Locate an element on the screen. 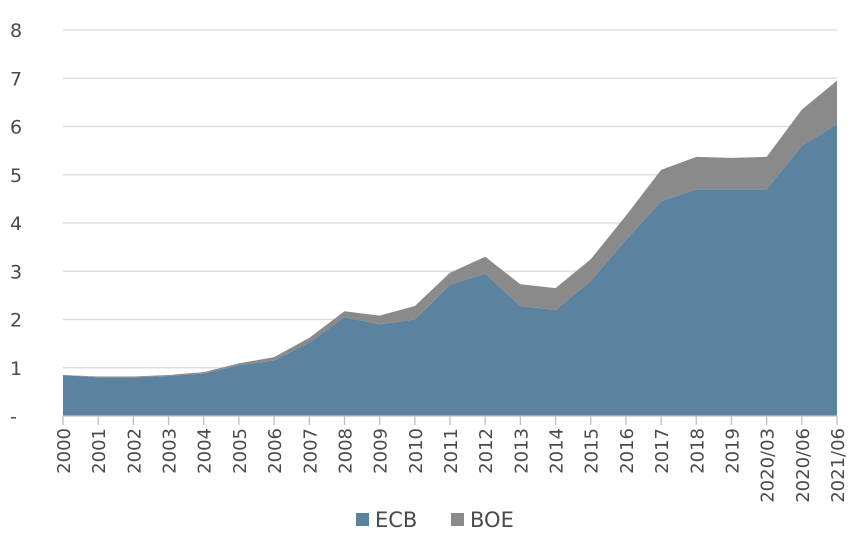 The width and height of the screenshot is (865, 542). y-tick-label: - is located at coordinates (13, 417).